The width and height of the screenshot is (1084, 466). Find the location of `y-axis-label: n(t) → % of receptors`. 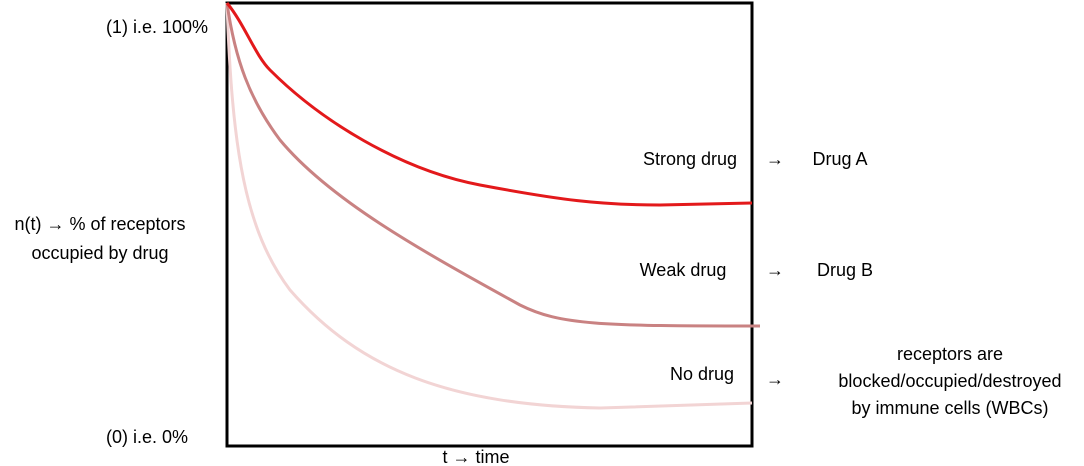

y-axis-label: n(t) → % of receptors is located at coordinates (99, 224).